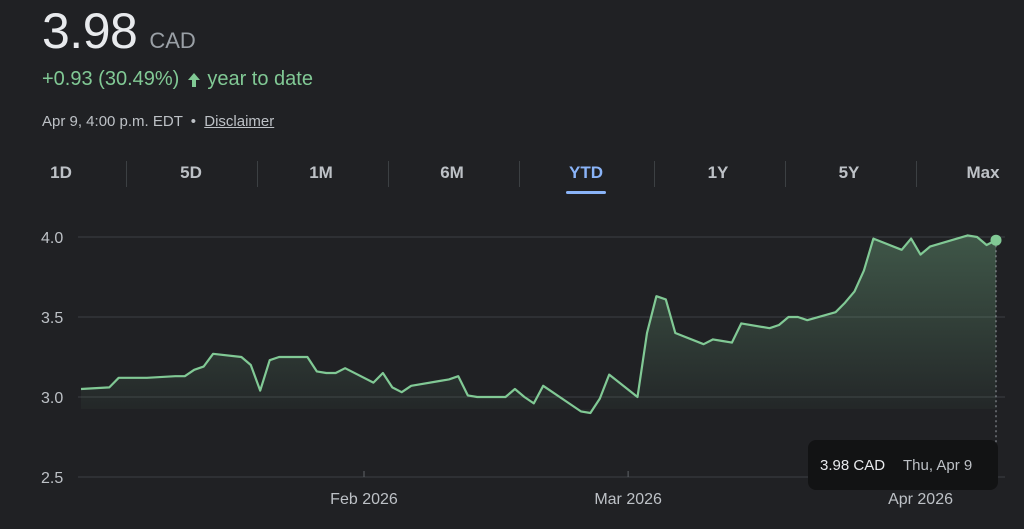 This screenshot has height=529, width=1024. Describe the element at coordinates (52, 318) in the screenshot. I see `y-tick-label: 3.5` at that location.